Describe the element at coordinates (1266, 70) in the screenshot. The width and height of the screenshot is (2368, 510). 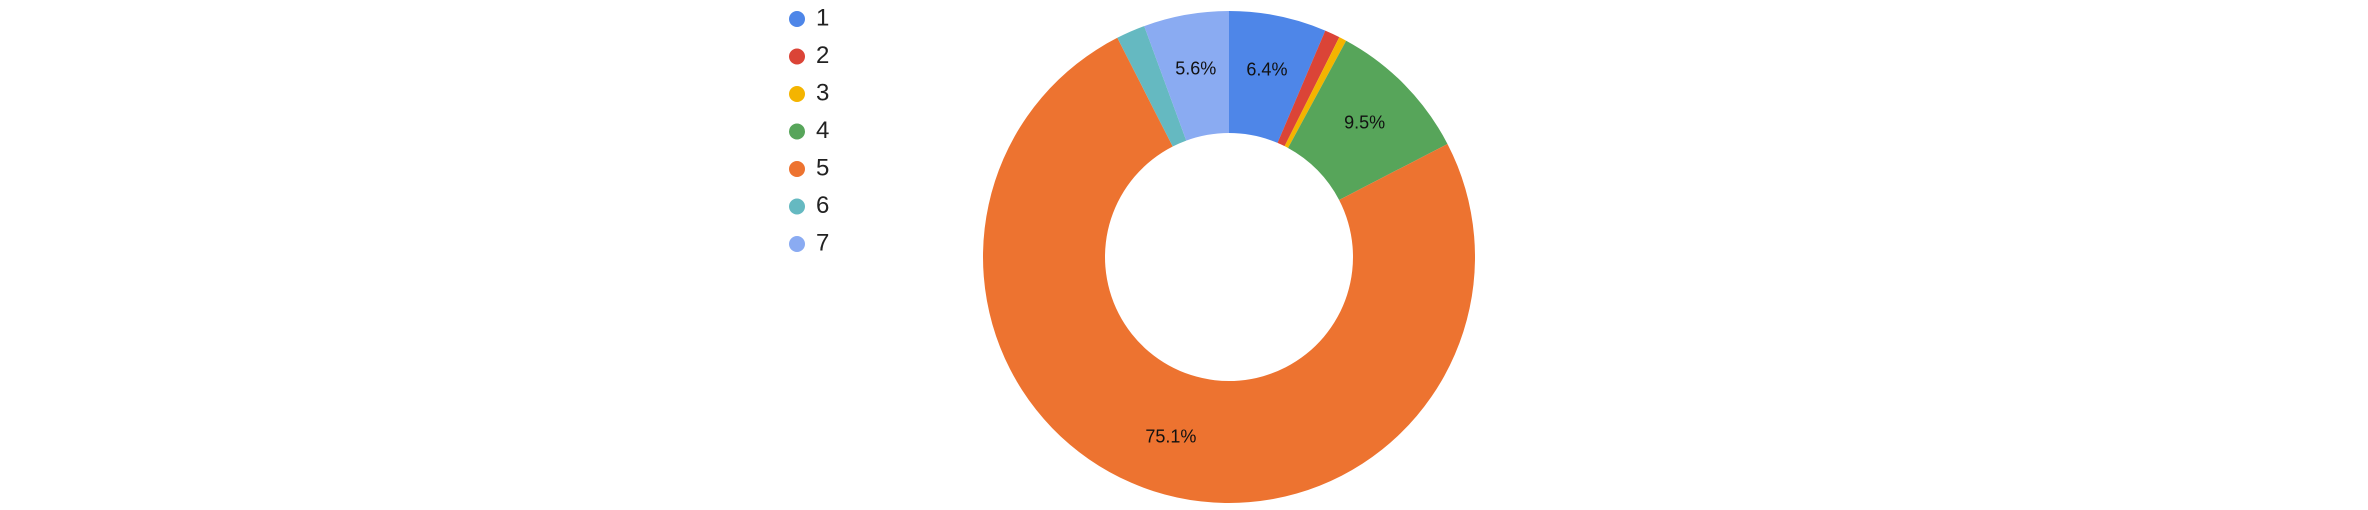
I see `value-label: 6.4%` at that location.